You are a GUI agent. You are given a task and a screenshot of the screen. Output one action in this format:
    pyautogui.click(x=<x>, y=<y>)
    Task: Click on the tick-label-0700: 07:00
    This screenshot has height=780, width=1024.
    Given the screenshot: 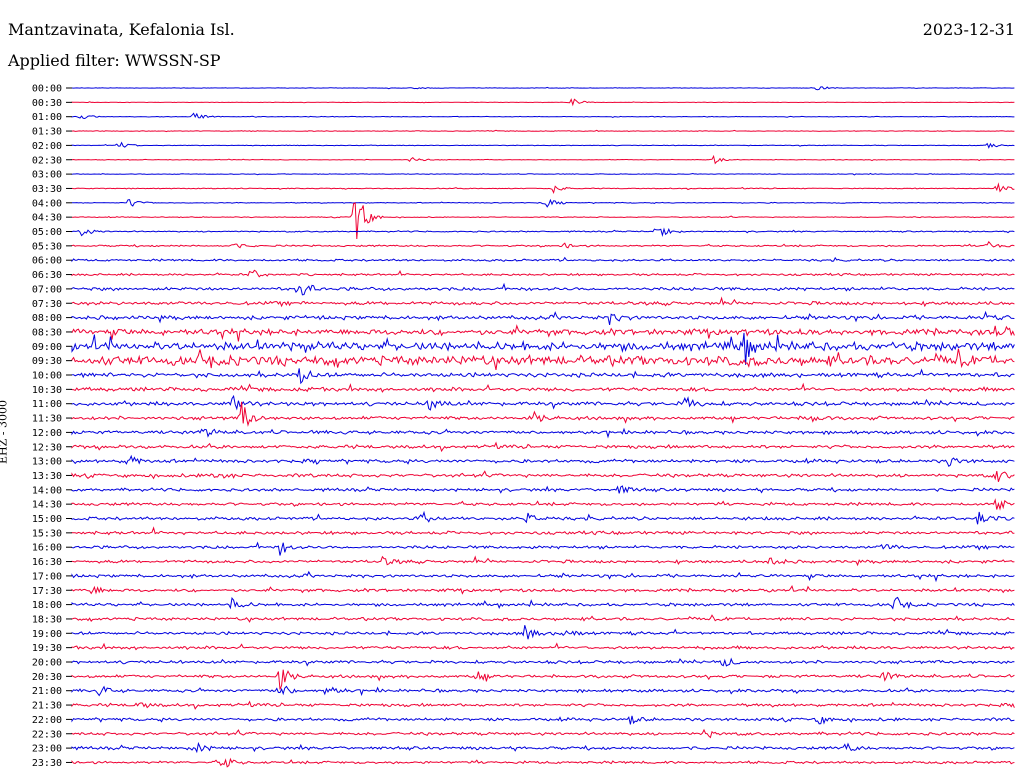 What is the action you would take?
    pyautogui.click(x=47, y=289)
    